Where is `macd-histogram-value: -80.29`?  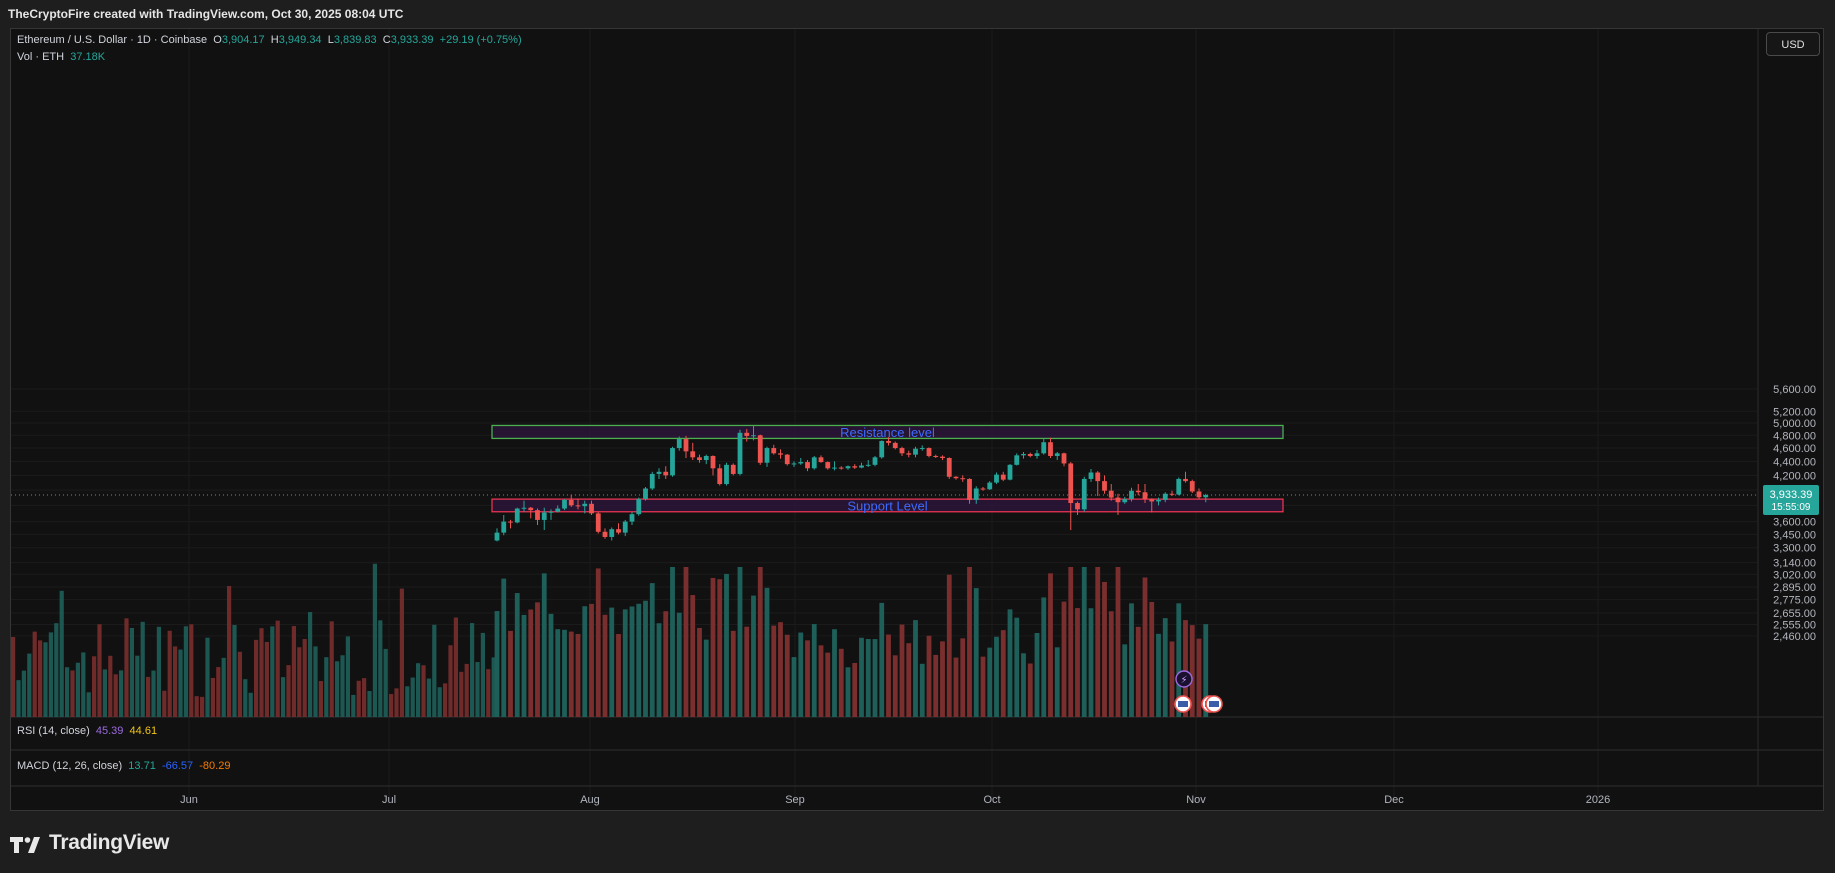 macd-histogram-value: -80.29 is located at coordinates (215, 766).